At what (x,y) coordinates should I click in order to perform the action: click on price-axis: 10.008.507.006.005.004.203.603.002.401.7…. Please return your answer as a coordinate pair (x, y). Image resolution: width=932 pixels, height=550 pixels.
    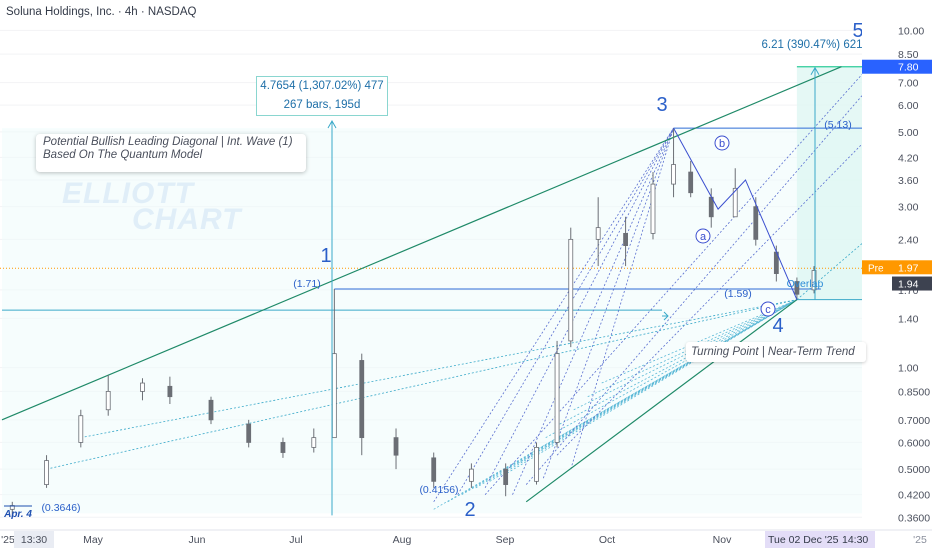
    Looking at the image, I should click on (897, 265).